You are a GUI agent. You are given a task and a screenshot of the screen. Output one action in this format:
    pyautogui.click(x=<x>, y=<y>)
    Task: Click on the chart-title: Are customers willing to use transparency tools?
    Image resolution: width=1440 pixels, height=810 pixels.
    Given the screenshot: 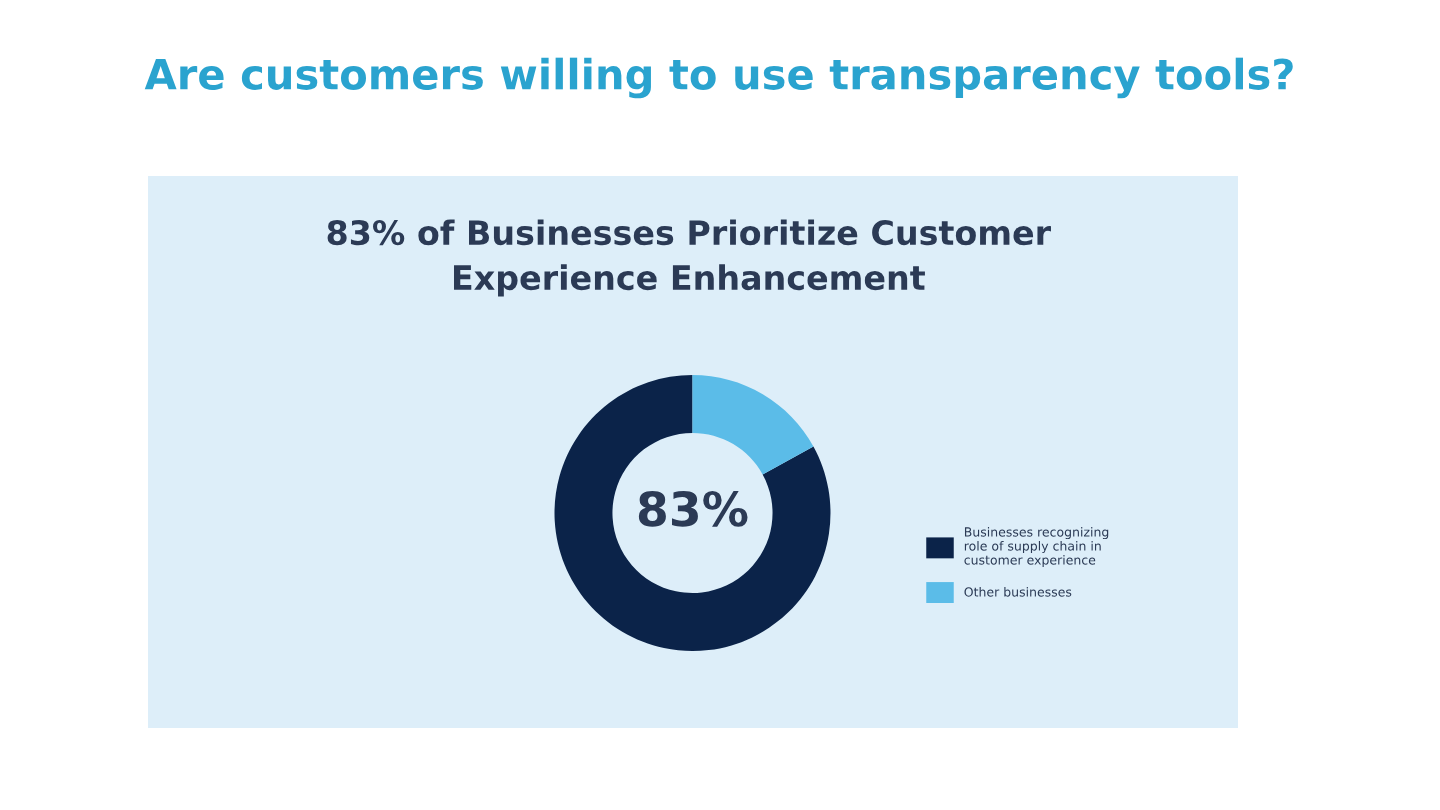 What is the action you would take?
    pyautogui.click(x=718, y=78)
    